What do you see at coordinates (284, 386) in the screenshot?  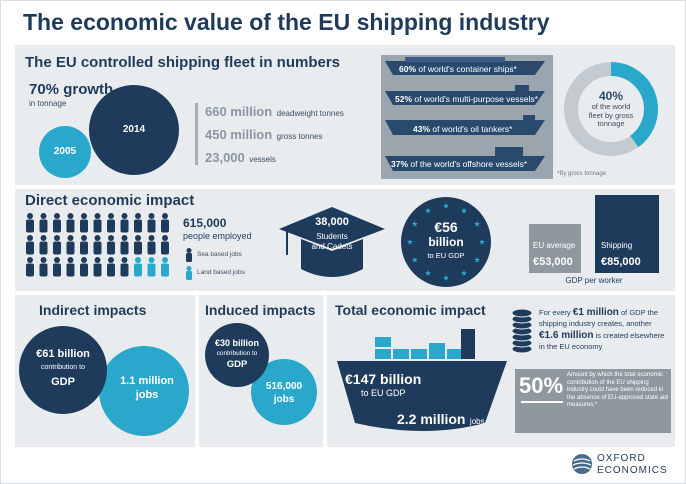 I see `induced-jobs-value: 516,000` at bounding box center [284, 386].